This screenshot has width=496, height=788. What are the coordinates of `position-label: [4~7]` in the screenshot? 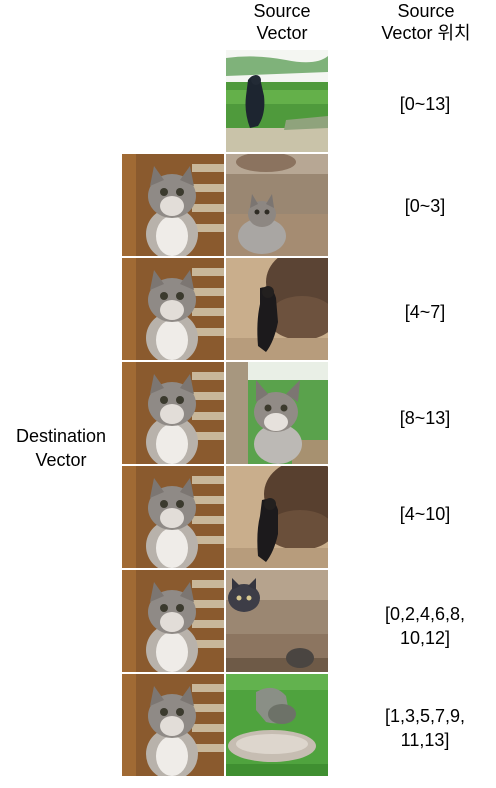 It's located at (425, 312).